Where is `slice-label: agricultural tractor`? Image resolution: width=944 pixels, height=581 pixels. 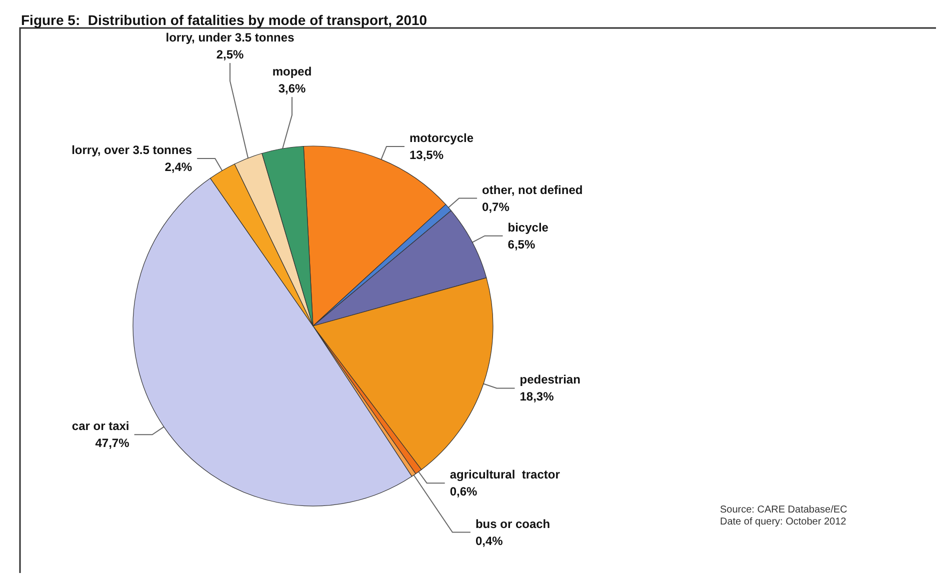 slice-label: agricultural tractor is located at coordinates (505, 475).